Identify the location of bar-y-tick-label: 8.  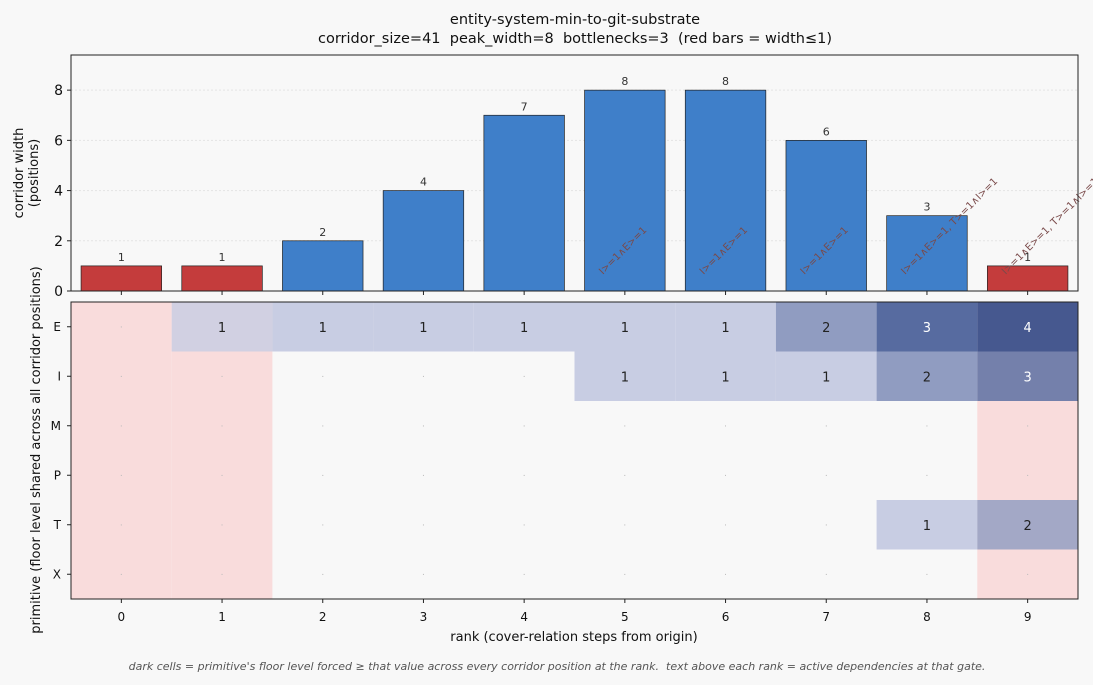
(58, 91).